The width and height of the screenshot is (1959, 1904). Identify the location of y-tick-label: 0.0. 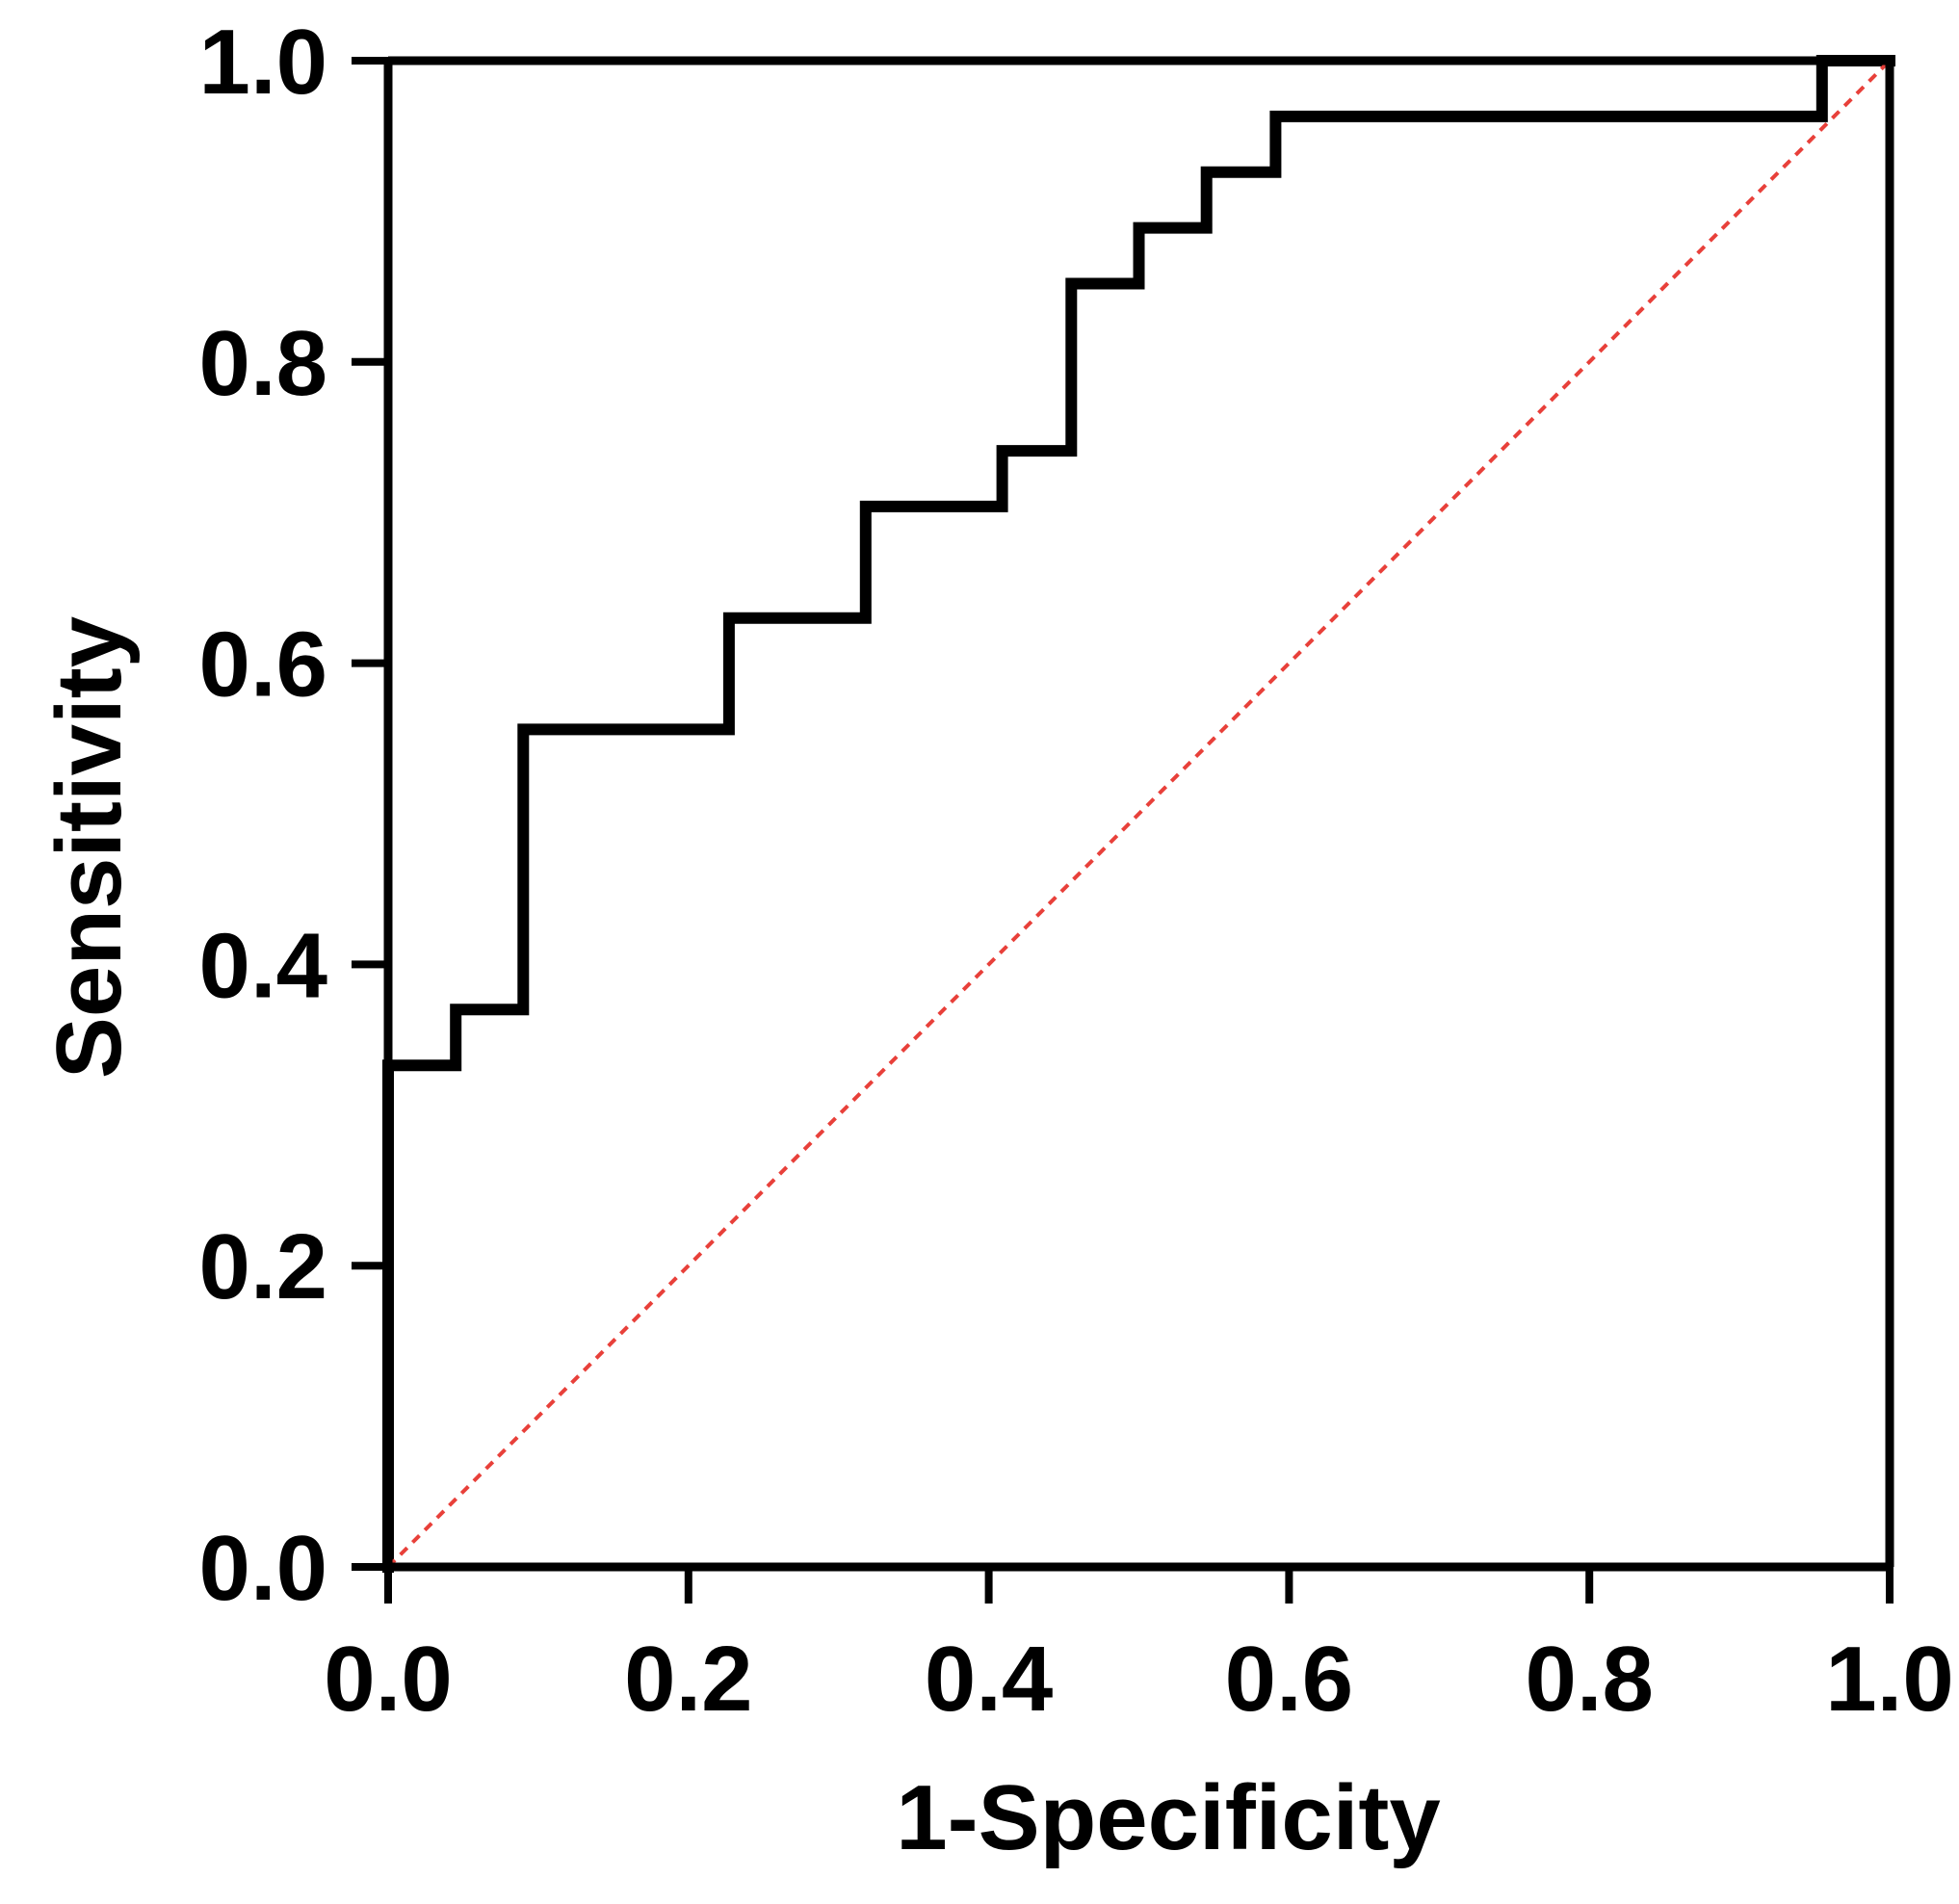
(263, 1568).